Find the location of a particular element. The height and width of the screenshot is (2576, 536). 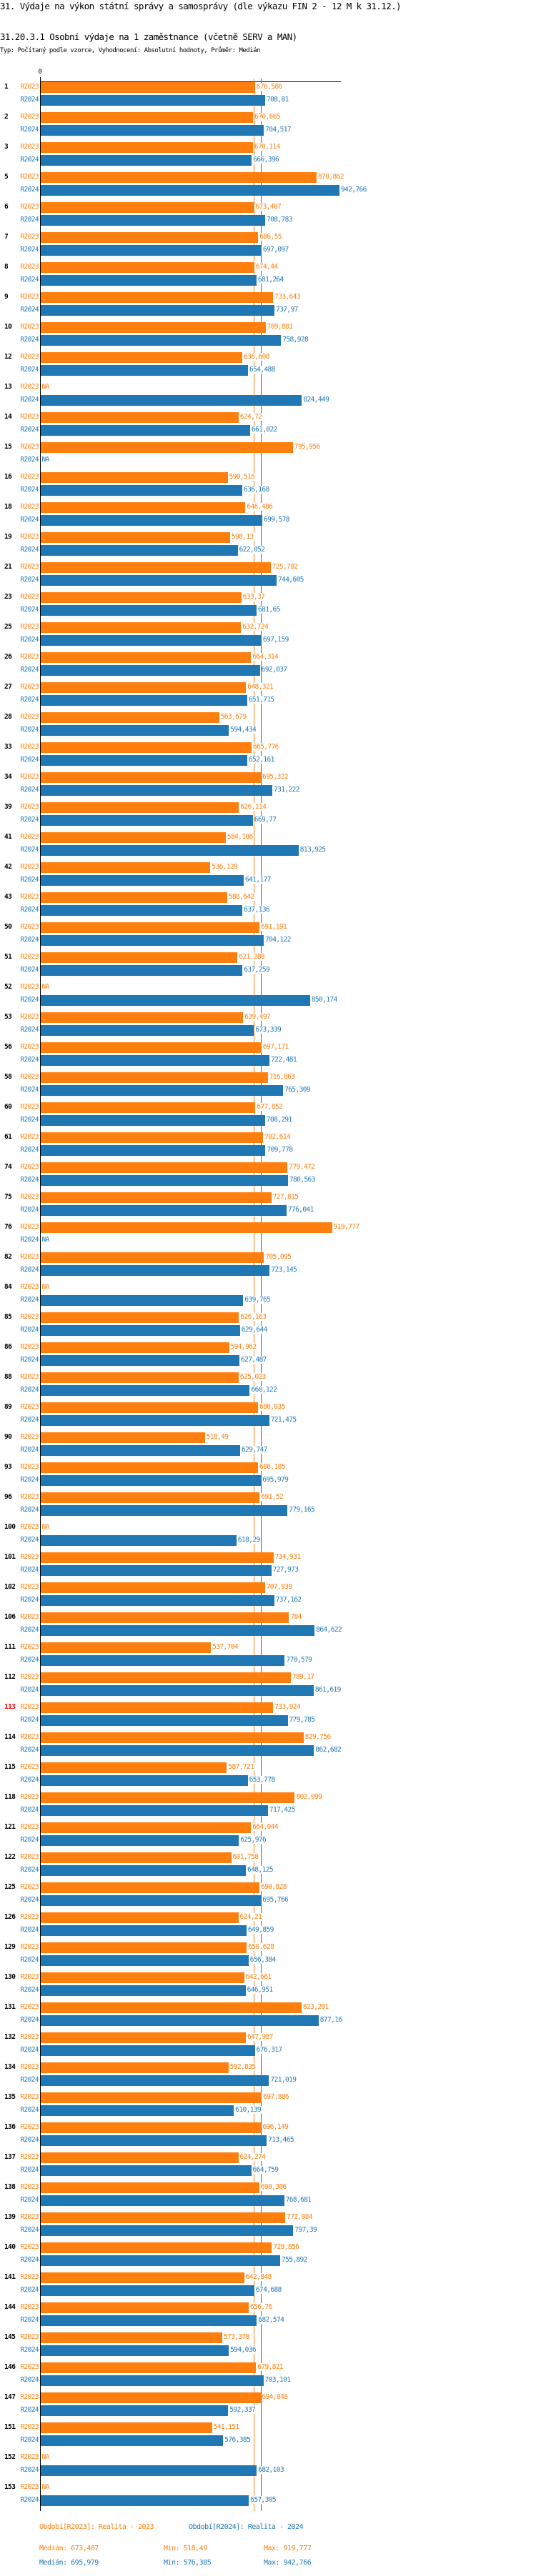

value-label: 674,688 is located at coordinates (268, 2290).